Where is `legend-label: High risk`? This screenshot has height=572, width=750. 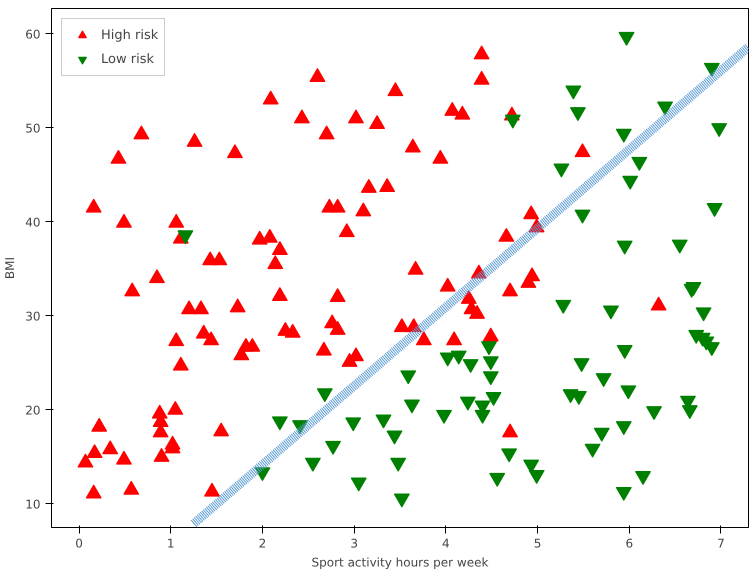 legend-label: High risk is located at coordinates (129, 35).